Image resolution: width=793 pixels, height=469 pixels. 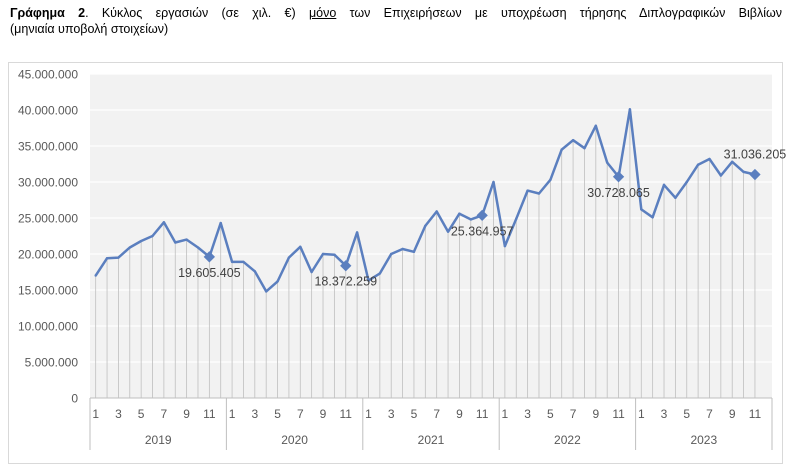 I want to click on caption-underlined: μόνο, so click(x=322, y=13).